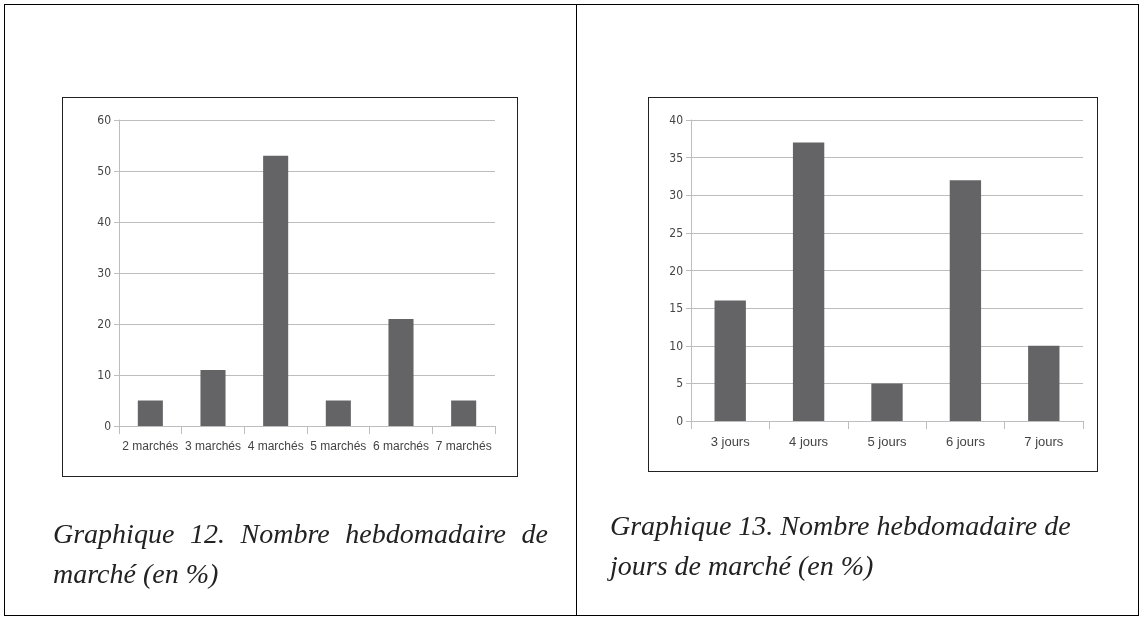 This screenshot has width=1143, height=624. Describe the element at coordinates (401, 446) in the screenshot. I see `x-tick-label: 6 marchés` at that location.